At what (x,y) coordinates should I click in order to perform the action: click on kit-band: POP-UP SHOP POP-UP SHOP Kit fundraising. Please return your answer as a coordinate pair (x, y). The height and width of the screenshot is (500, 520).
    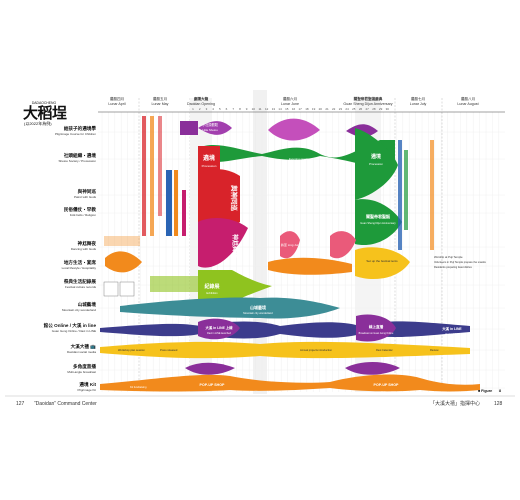
    Looking at the image, I should click on (290, 383).